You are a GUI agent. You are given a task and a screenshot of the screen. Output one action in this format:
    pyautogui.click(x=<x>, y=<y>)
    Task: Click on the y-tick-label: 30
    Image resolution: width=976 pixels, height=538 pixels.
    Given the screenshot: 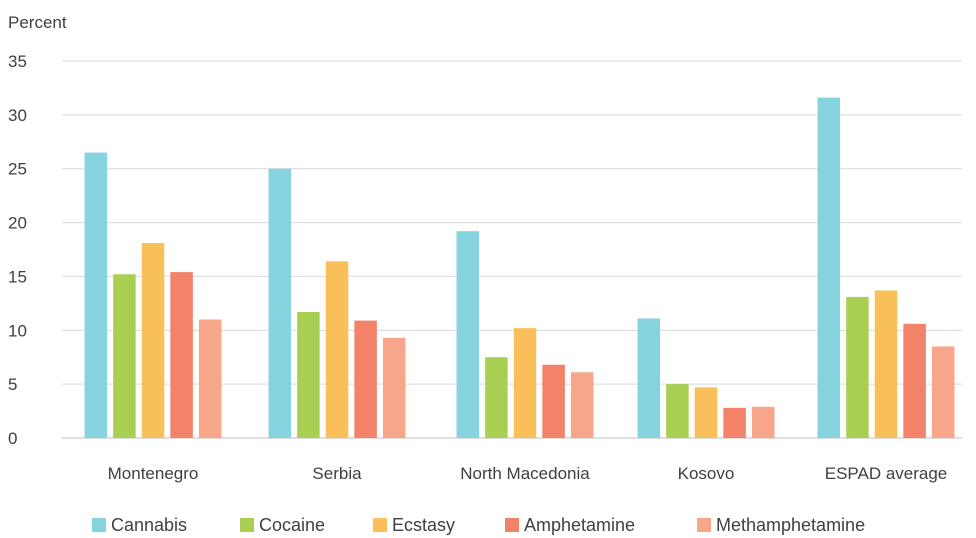 What is the action you would take?
    pyautogui.click(x=17, y=115)
    